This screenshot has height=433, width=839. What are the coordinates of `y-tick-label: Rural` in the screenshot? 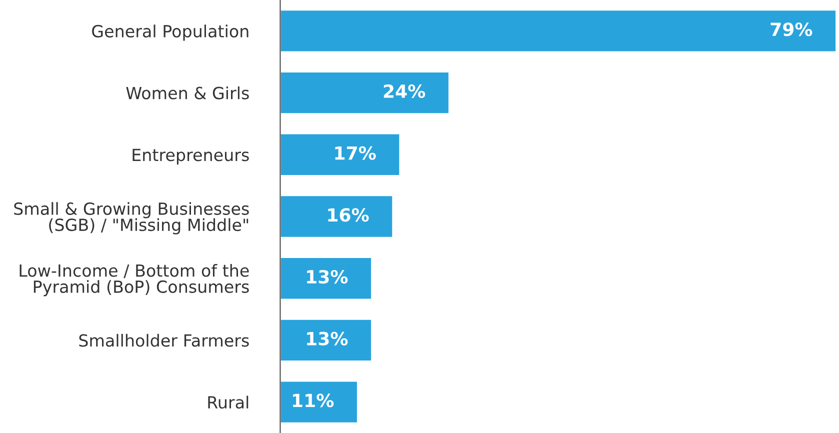 It's located at (228, 402).